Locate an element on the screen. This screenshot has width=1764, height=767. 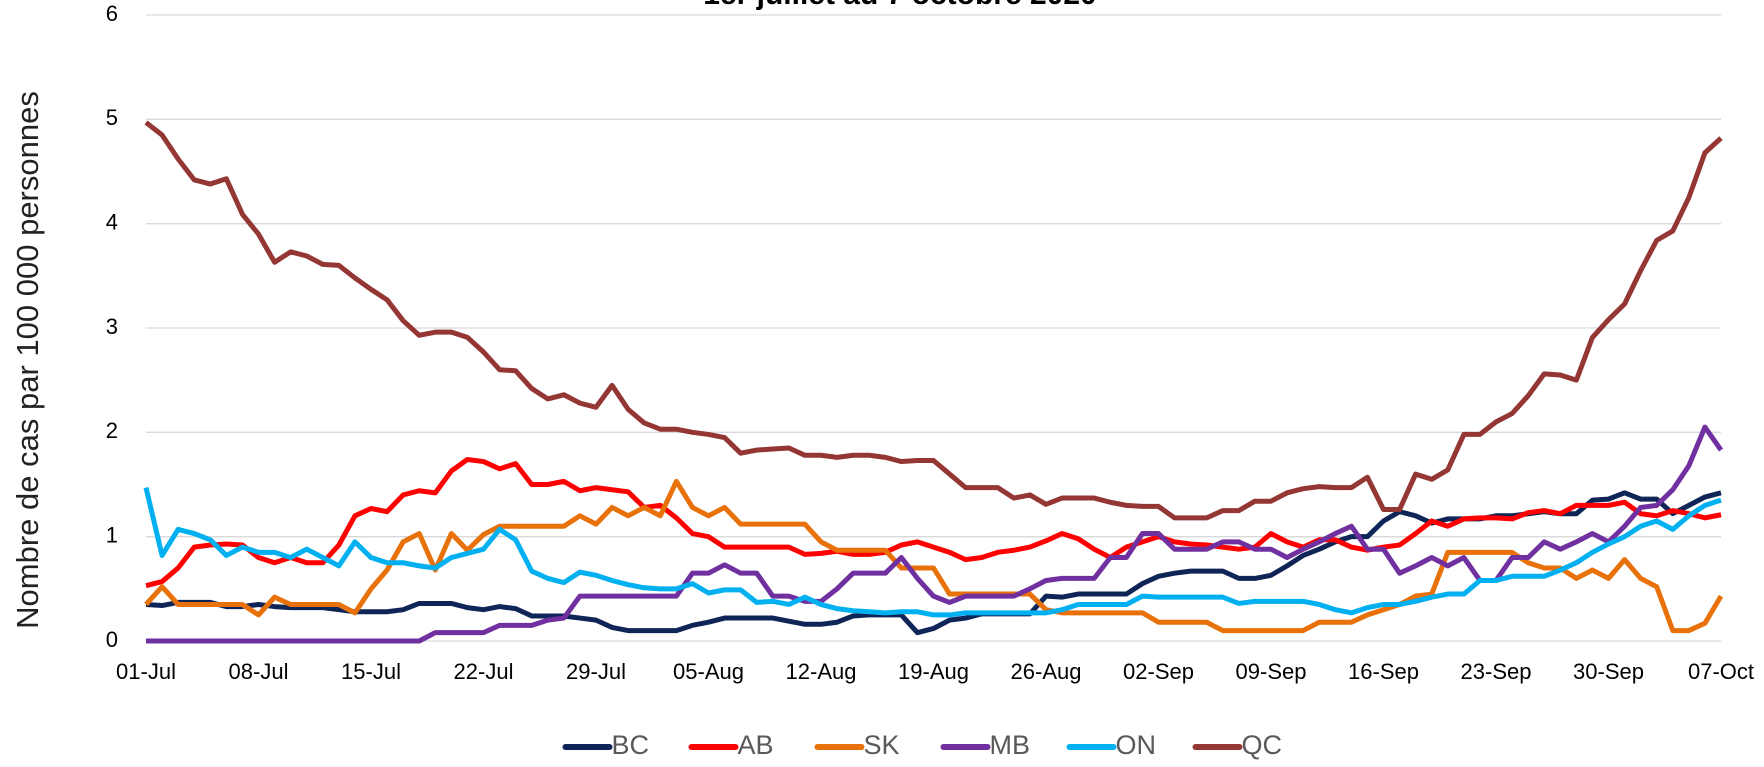
x-tick-label: 08-Jul is located at coordinates (259, 671).